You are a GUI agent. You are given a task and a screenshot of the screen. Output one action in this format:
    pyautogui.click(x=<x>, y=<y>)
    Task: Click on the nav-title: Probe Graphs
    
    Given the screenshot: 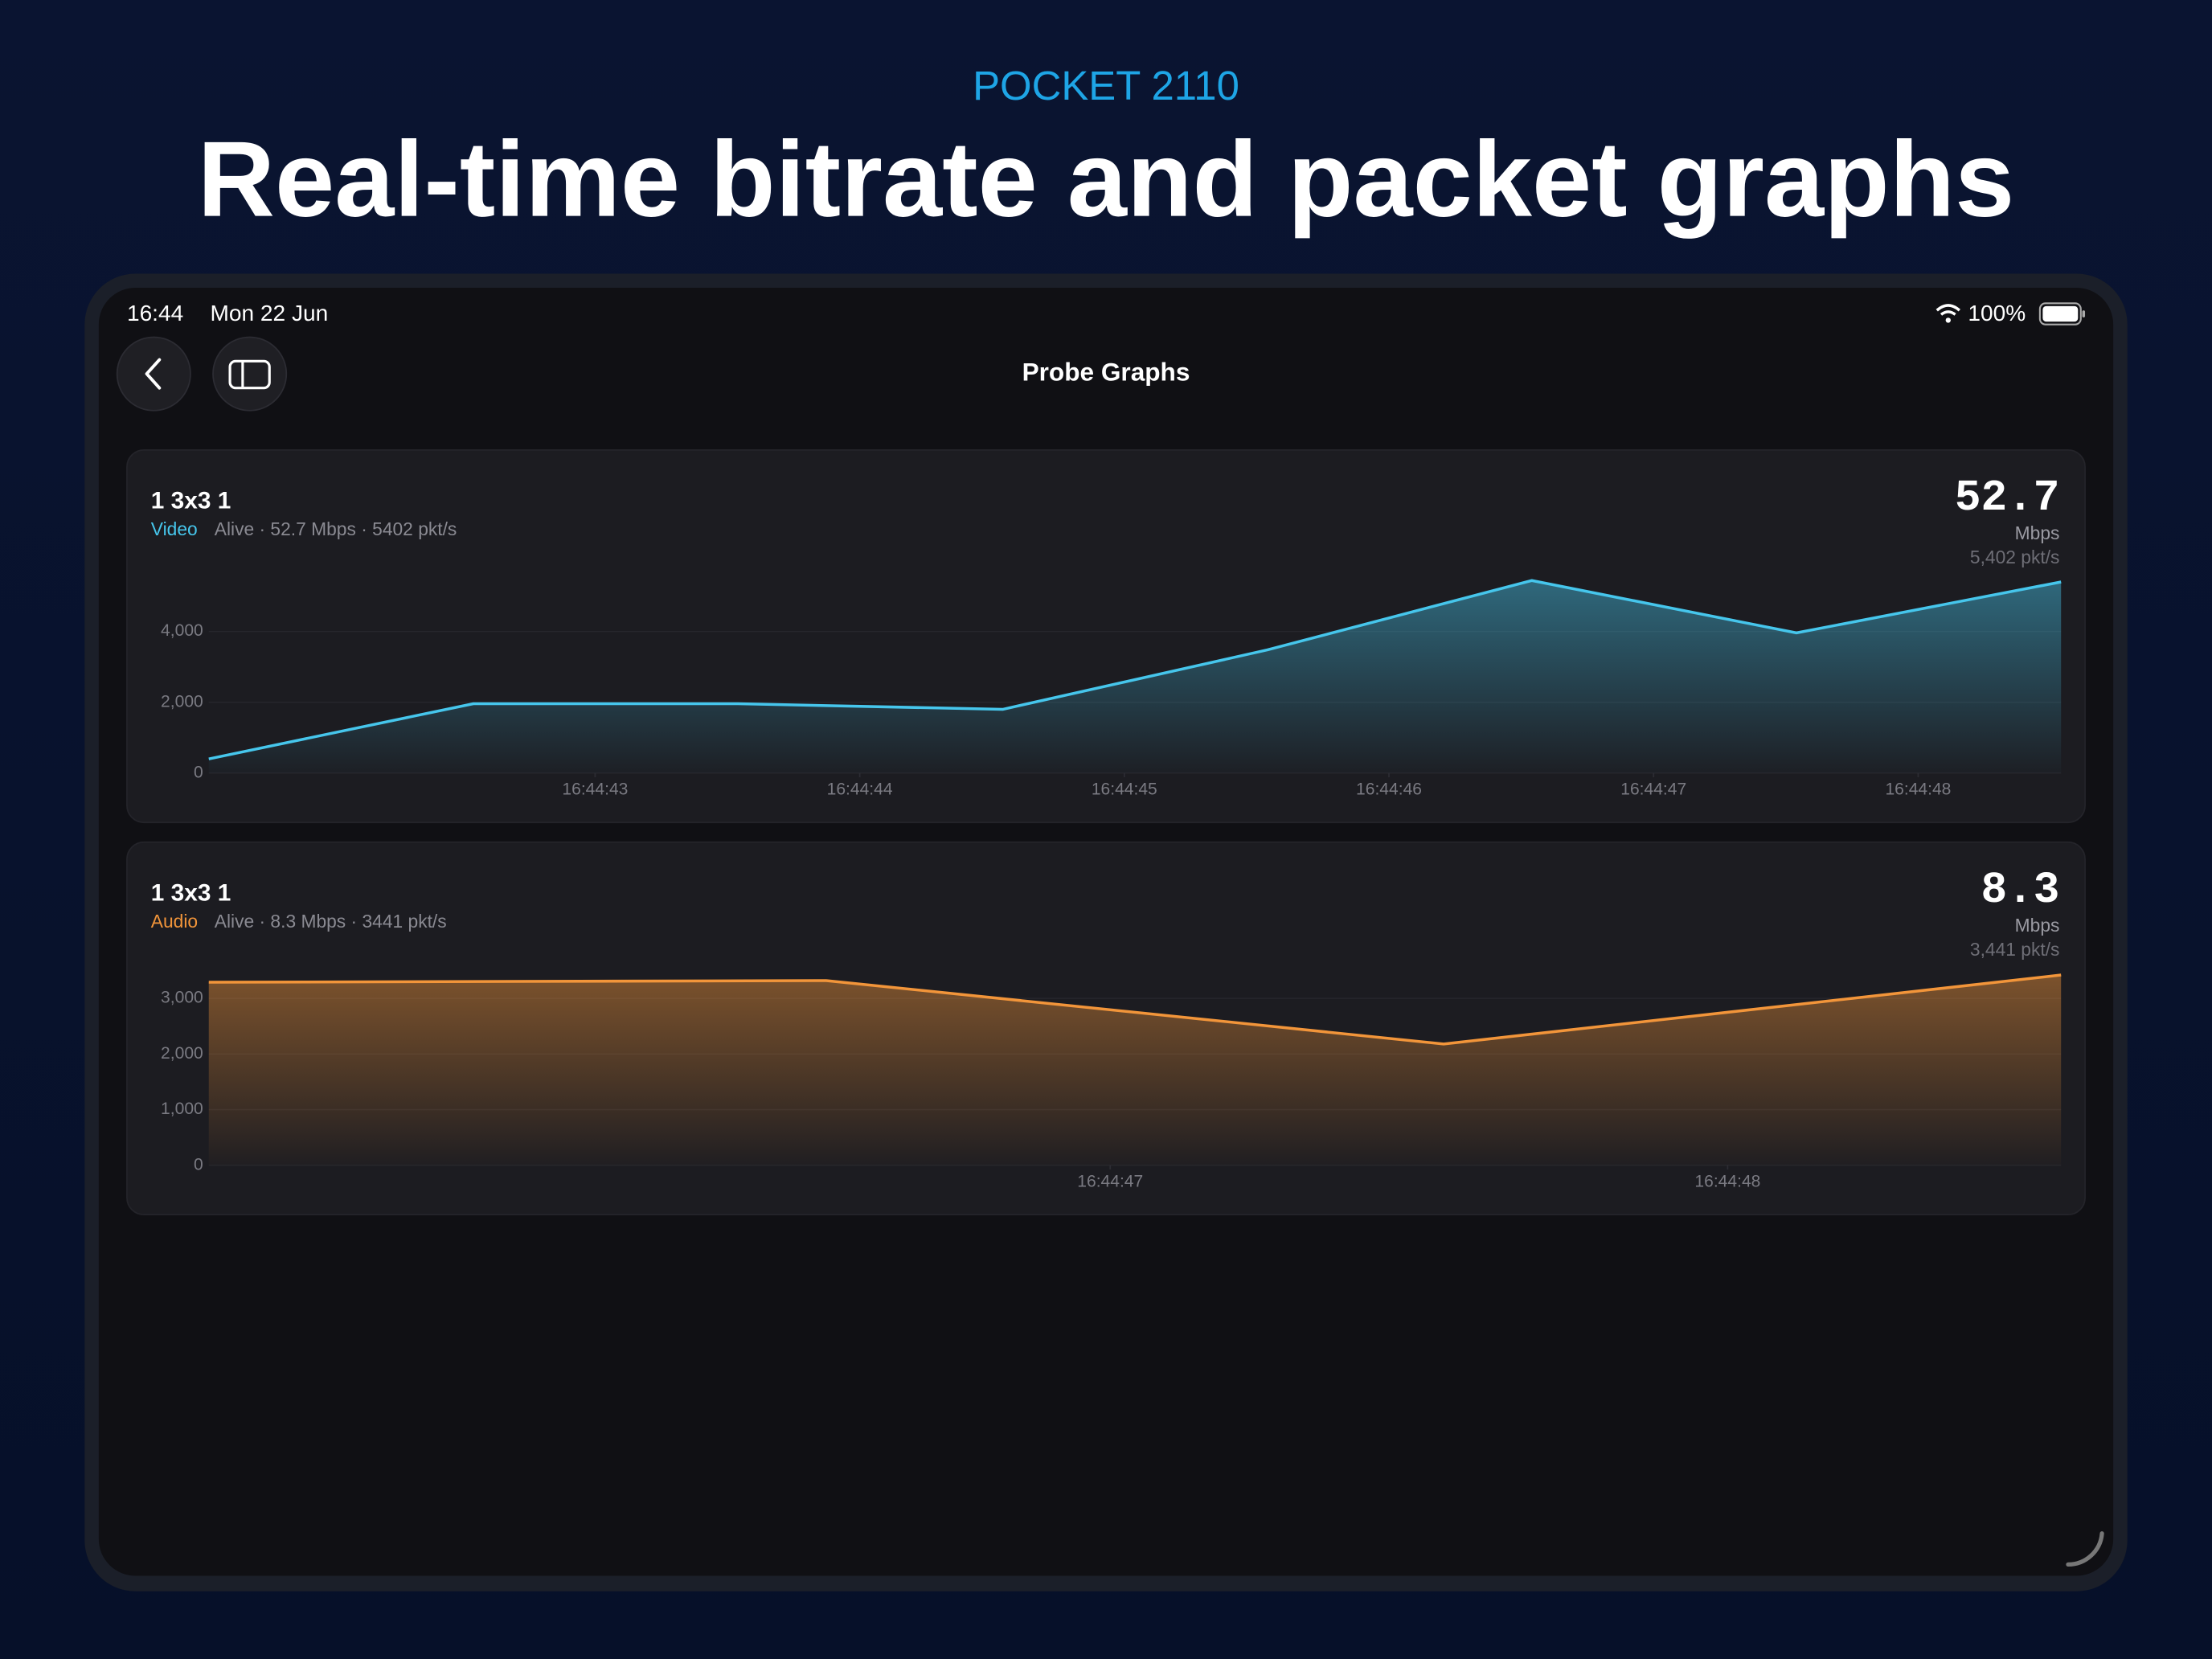 What is the action you would take?
    pyautogui.click(x=1106, y=371)
    